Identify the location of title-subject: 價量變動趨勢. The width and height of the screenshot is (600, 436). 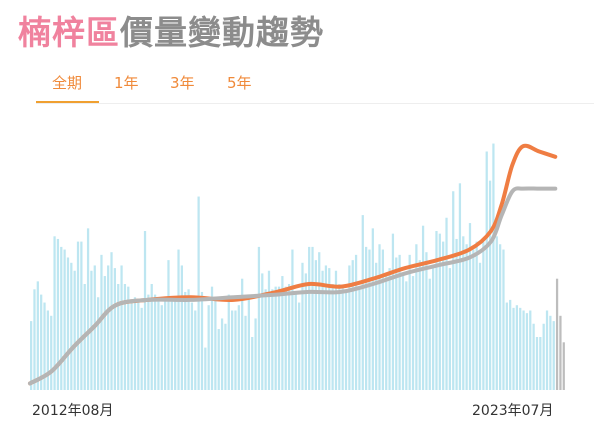
(222, 32).